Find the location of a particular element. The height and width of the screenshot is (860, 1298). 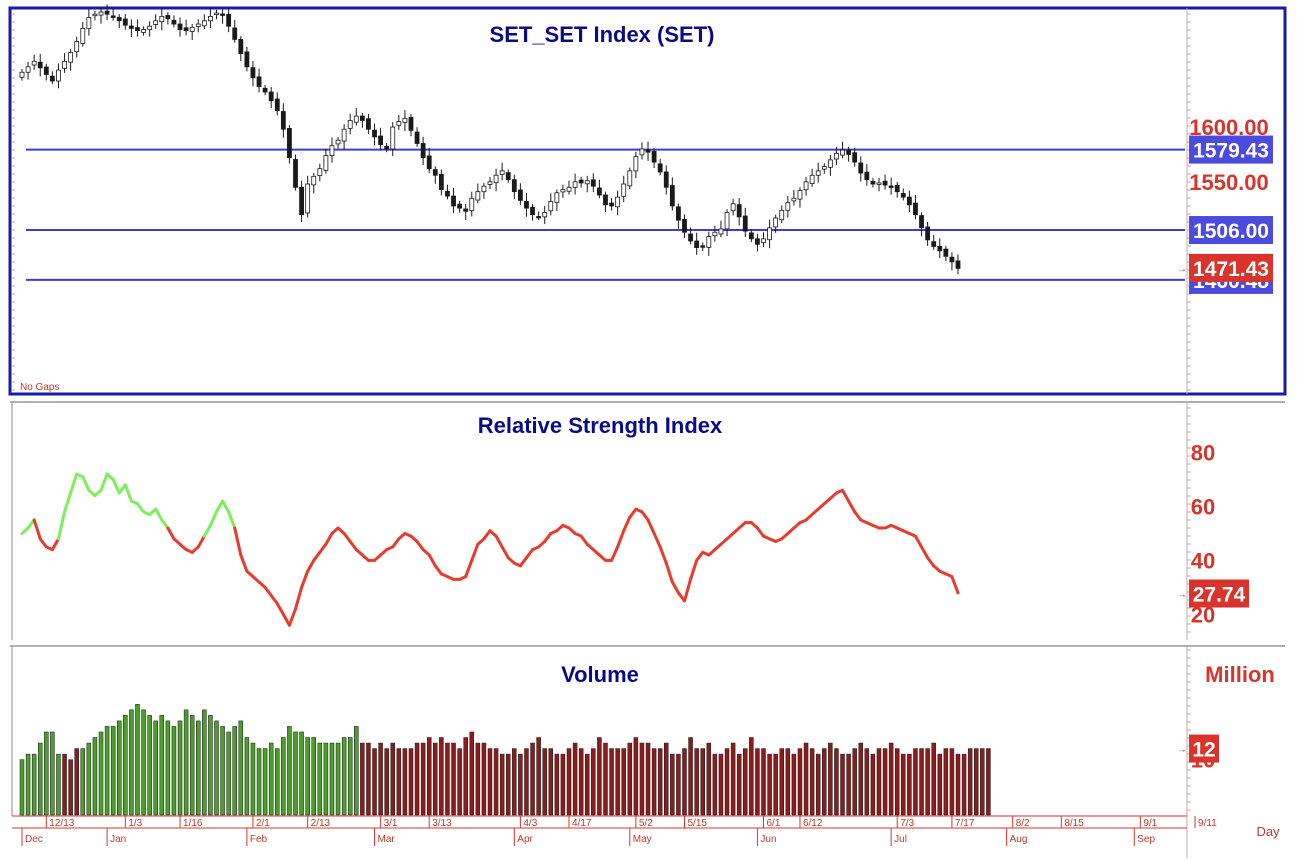

volume-axis: 1012→ is located at coordinates (1198, 730).